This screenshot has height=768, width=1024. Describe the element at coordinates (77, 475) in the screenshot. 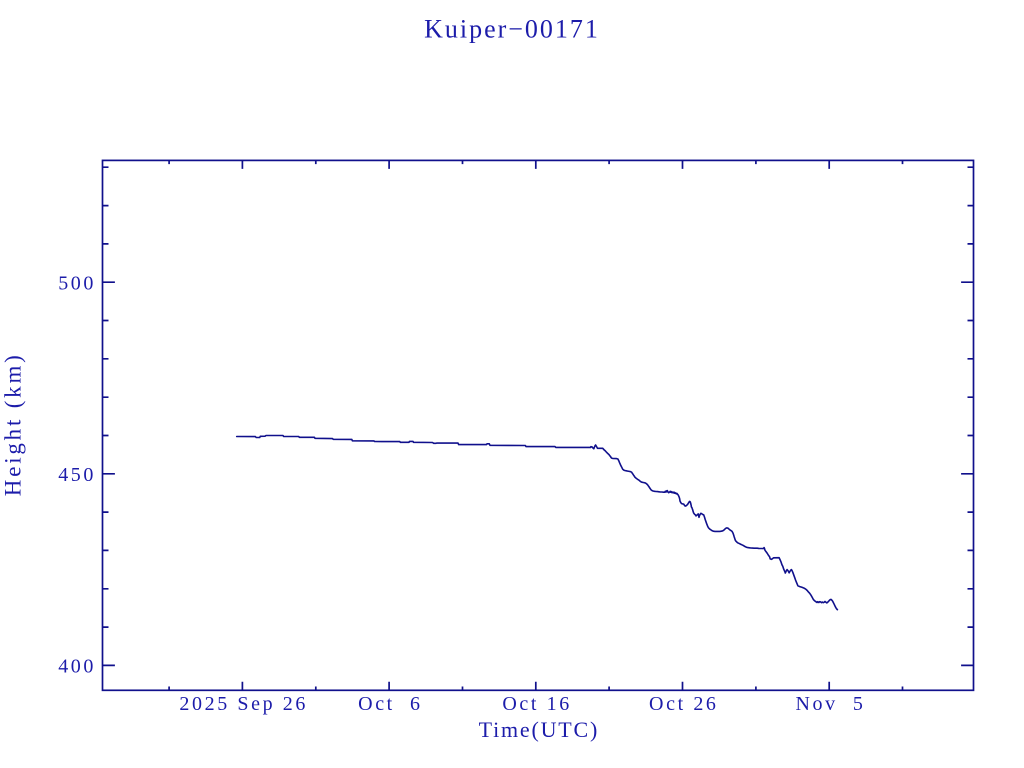

I see `svg-text: 450` at that location.